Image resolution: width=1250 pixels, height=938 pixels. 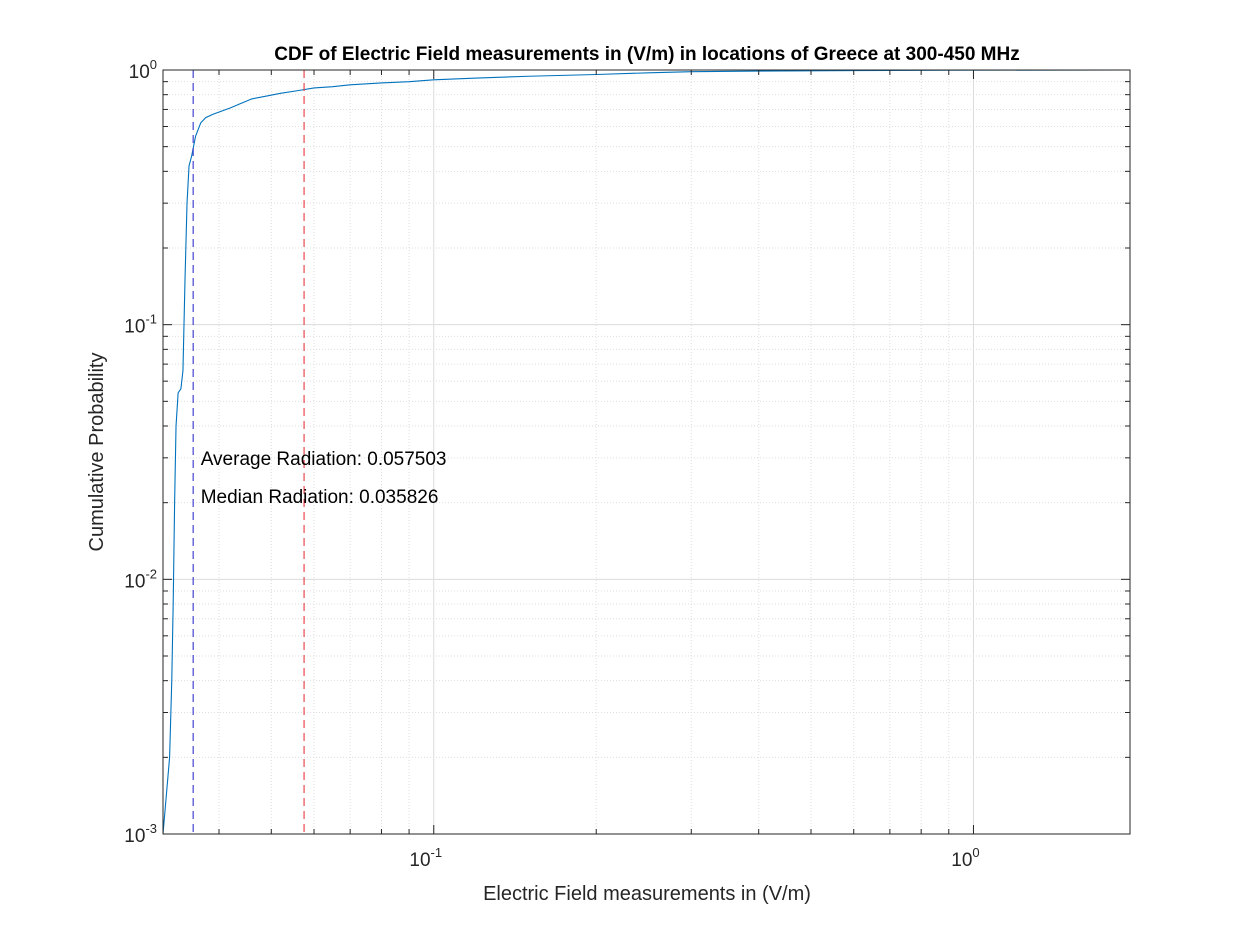 I want to click on average-radiation-annotation: Average Radiation: 0.057503, so click(x=324, y=459).